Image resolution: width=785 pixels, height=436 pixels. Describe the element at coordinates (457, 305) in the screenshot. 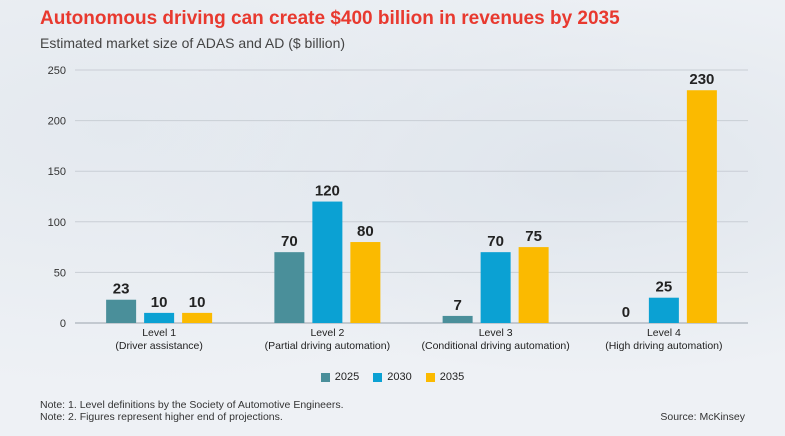

I see `data-label: 7` at that location.